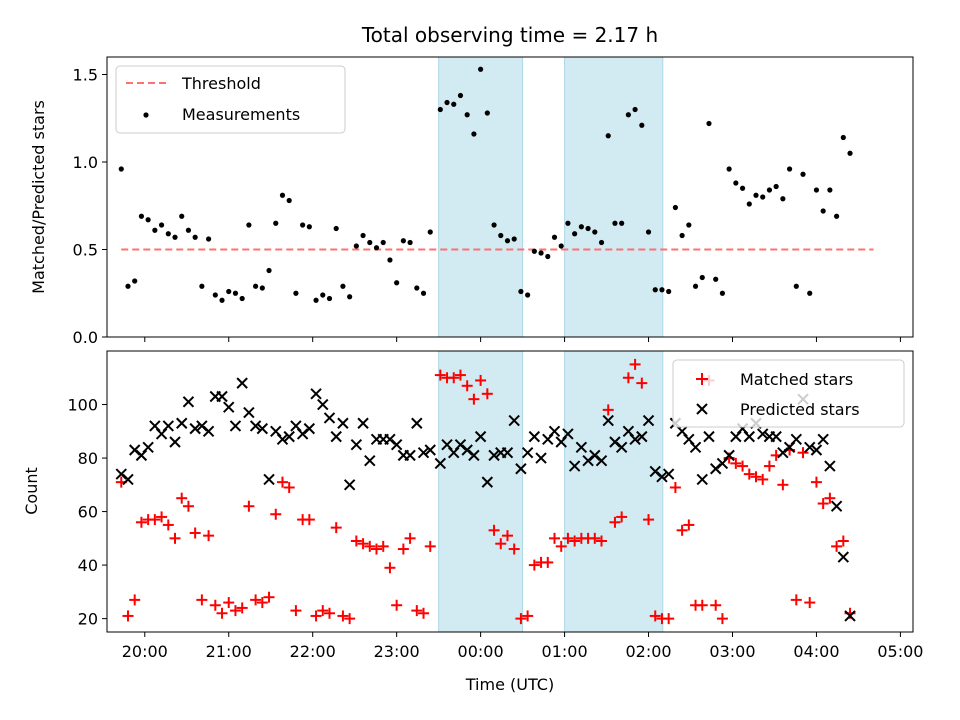 Image resolution: width=960 pixels, height=720 pixels. Describe the element at coordinates (796, 379) in the screenshot. I see `legend-matched-label: Matched stars` at that location.